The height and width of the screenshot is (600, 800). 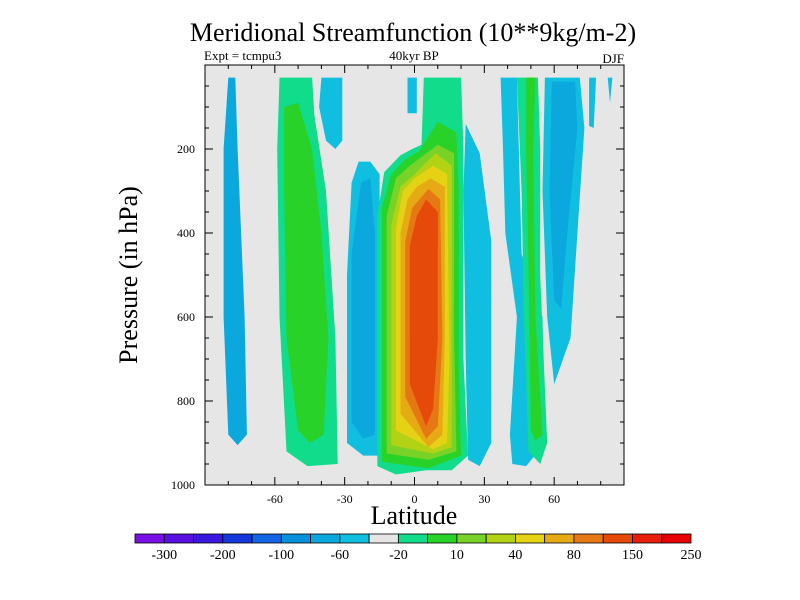 What do you see at coordinates (281, 555) in the screenshot?
I see `colorbar-label: -100` at bounding box center [281, 555].